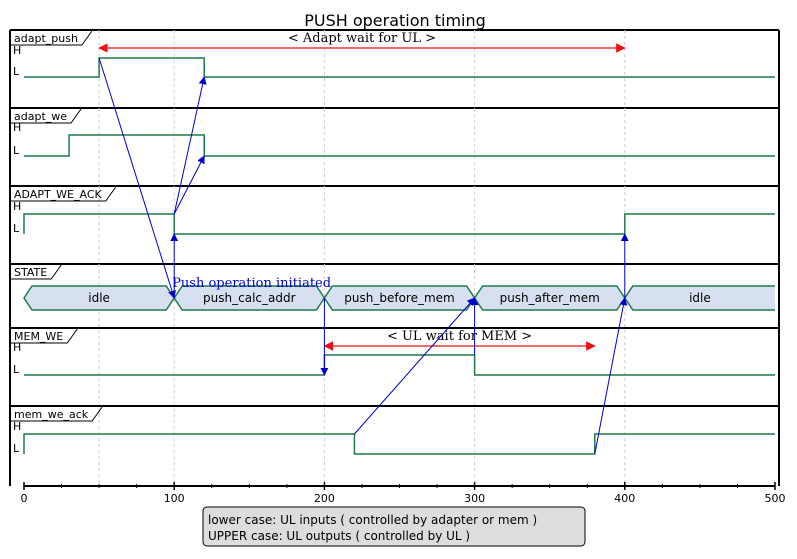 The width and height of the screenshot is (797, 559). Describe the element at coordinates (58, 194) in the screenshot. I see `signal-label: ADAPT_WE_ACK` at that location.